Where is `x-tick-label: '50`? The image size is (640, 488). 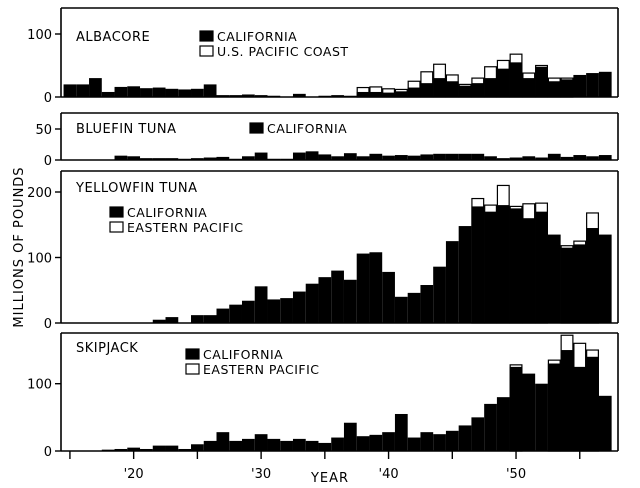 x-tick-label: '50 is located at coordinates (516, 474).